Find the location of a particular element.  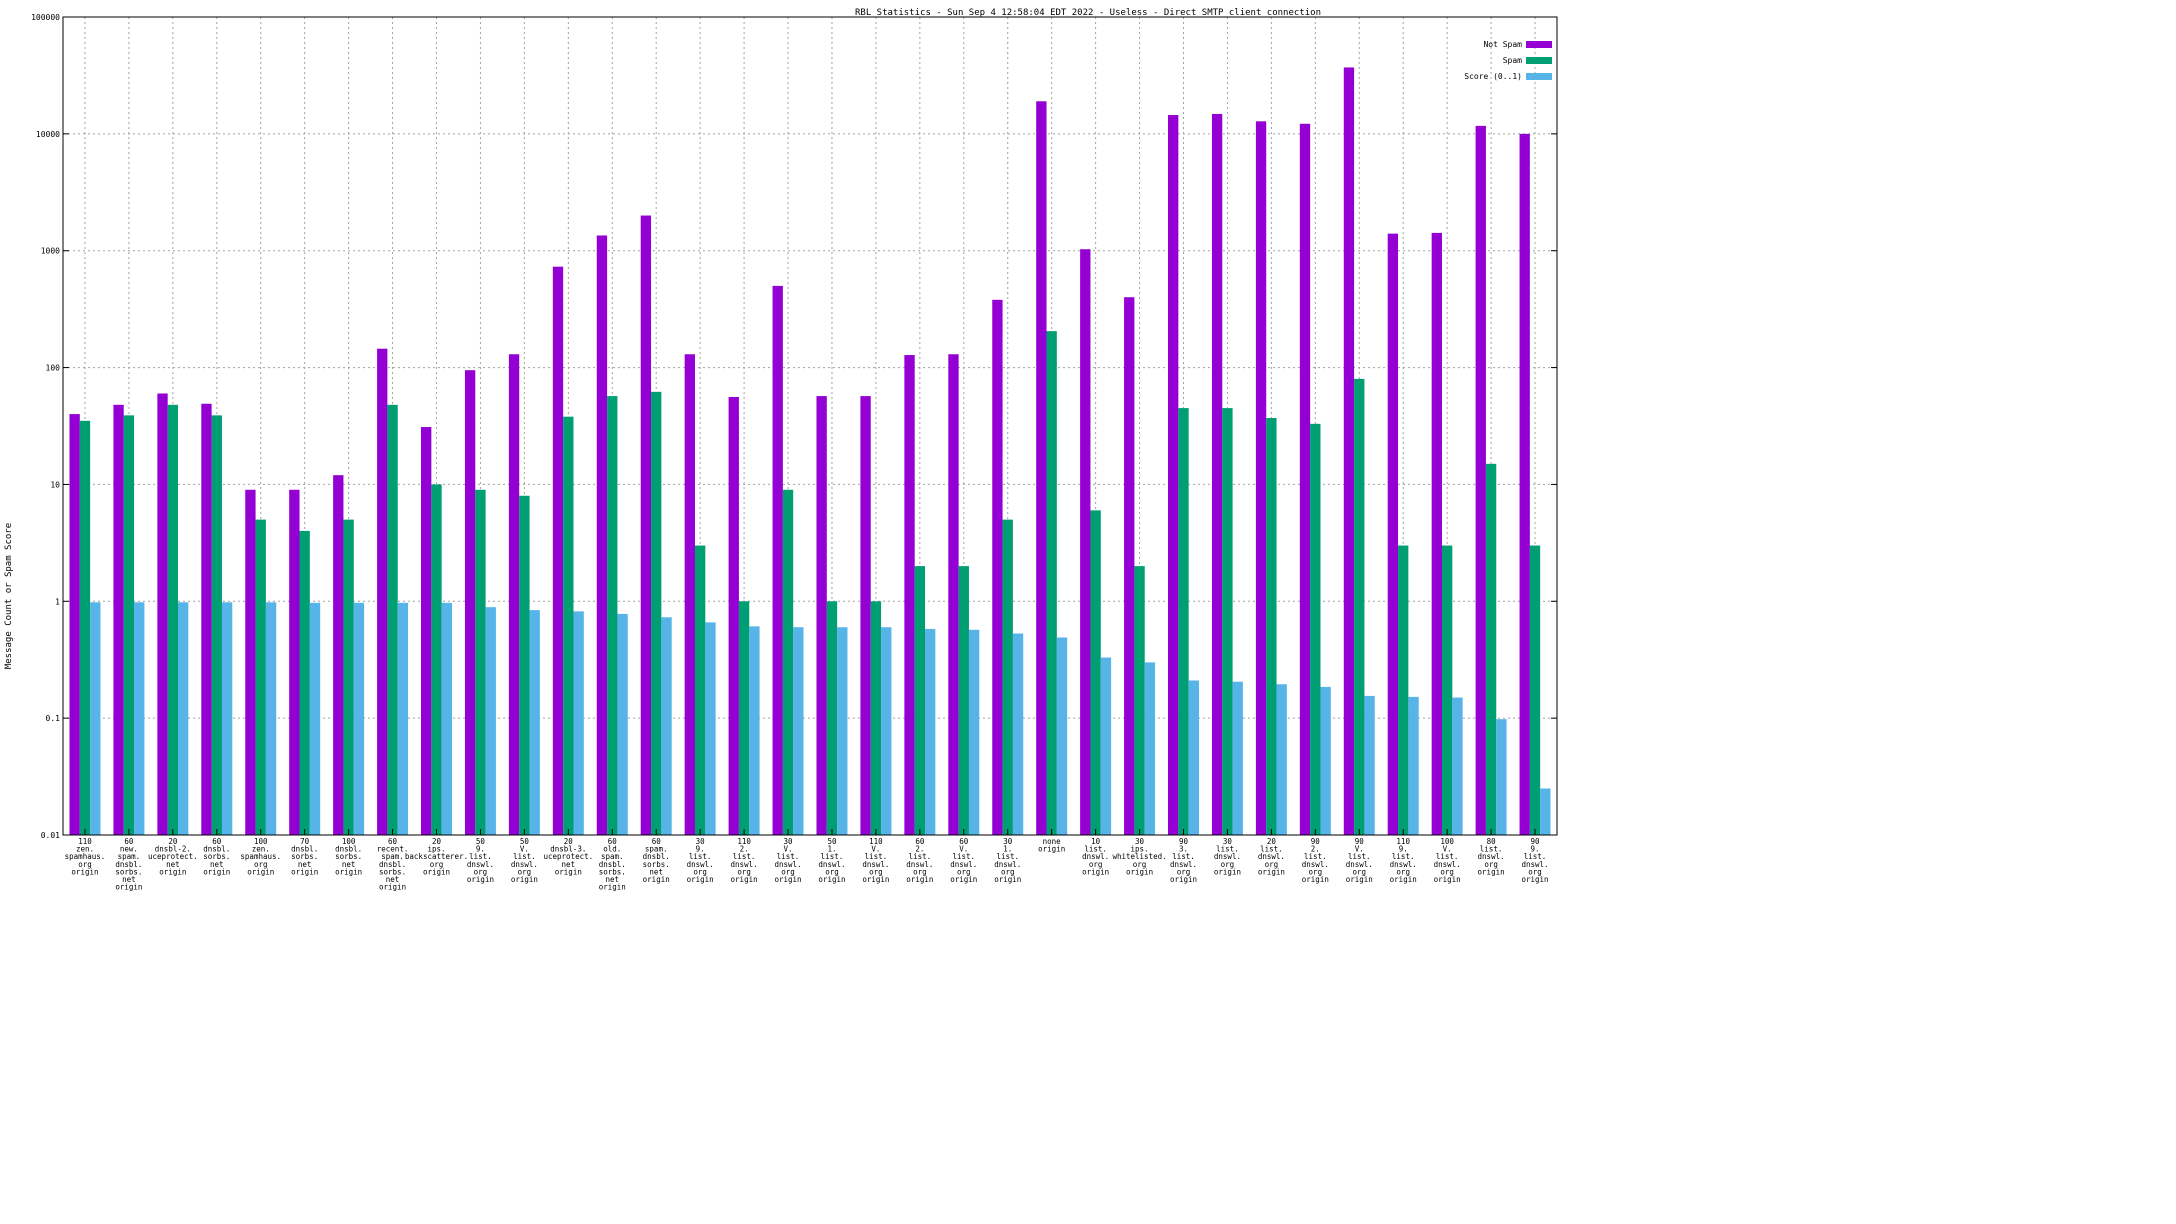

x-tick-label: 20 dnsbl-2. uceprotect. net origin is located at coordinates (173, 856).